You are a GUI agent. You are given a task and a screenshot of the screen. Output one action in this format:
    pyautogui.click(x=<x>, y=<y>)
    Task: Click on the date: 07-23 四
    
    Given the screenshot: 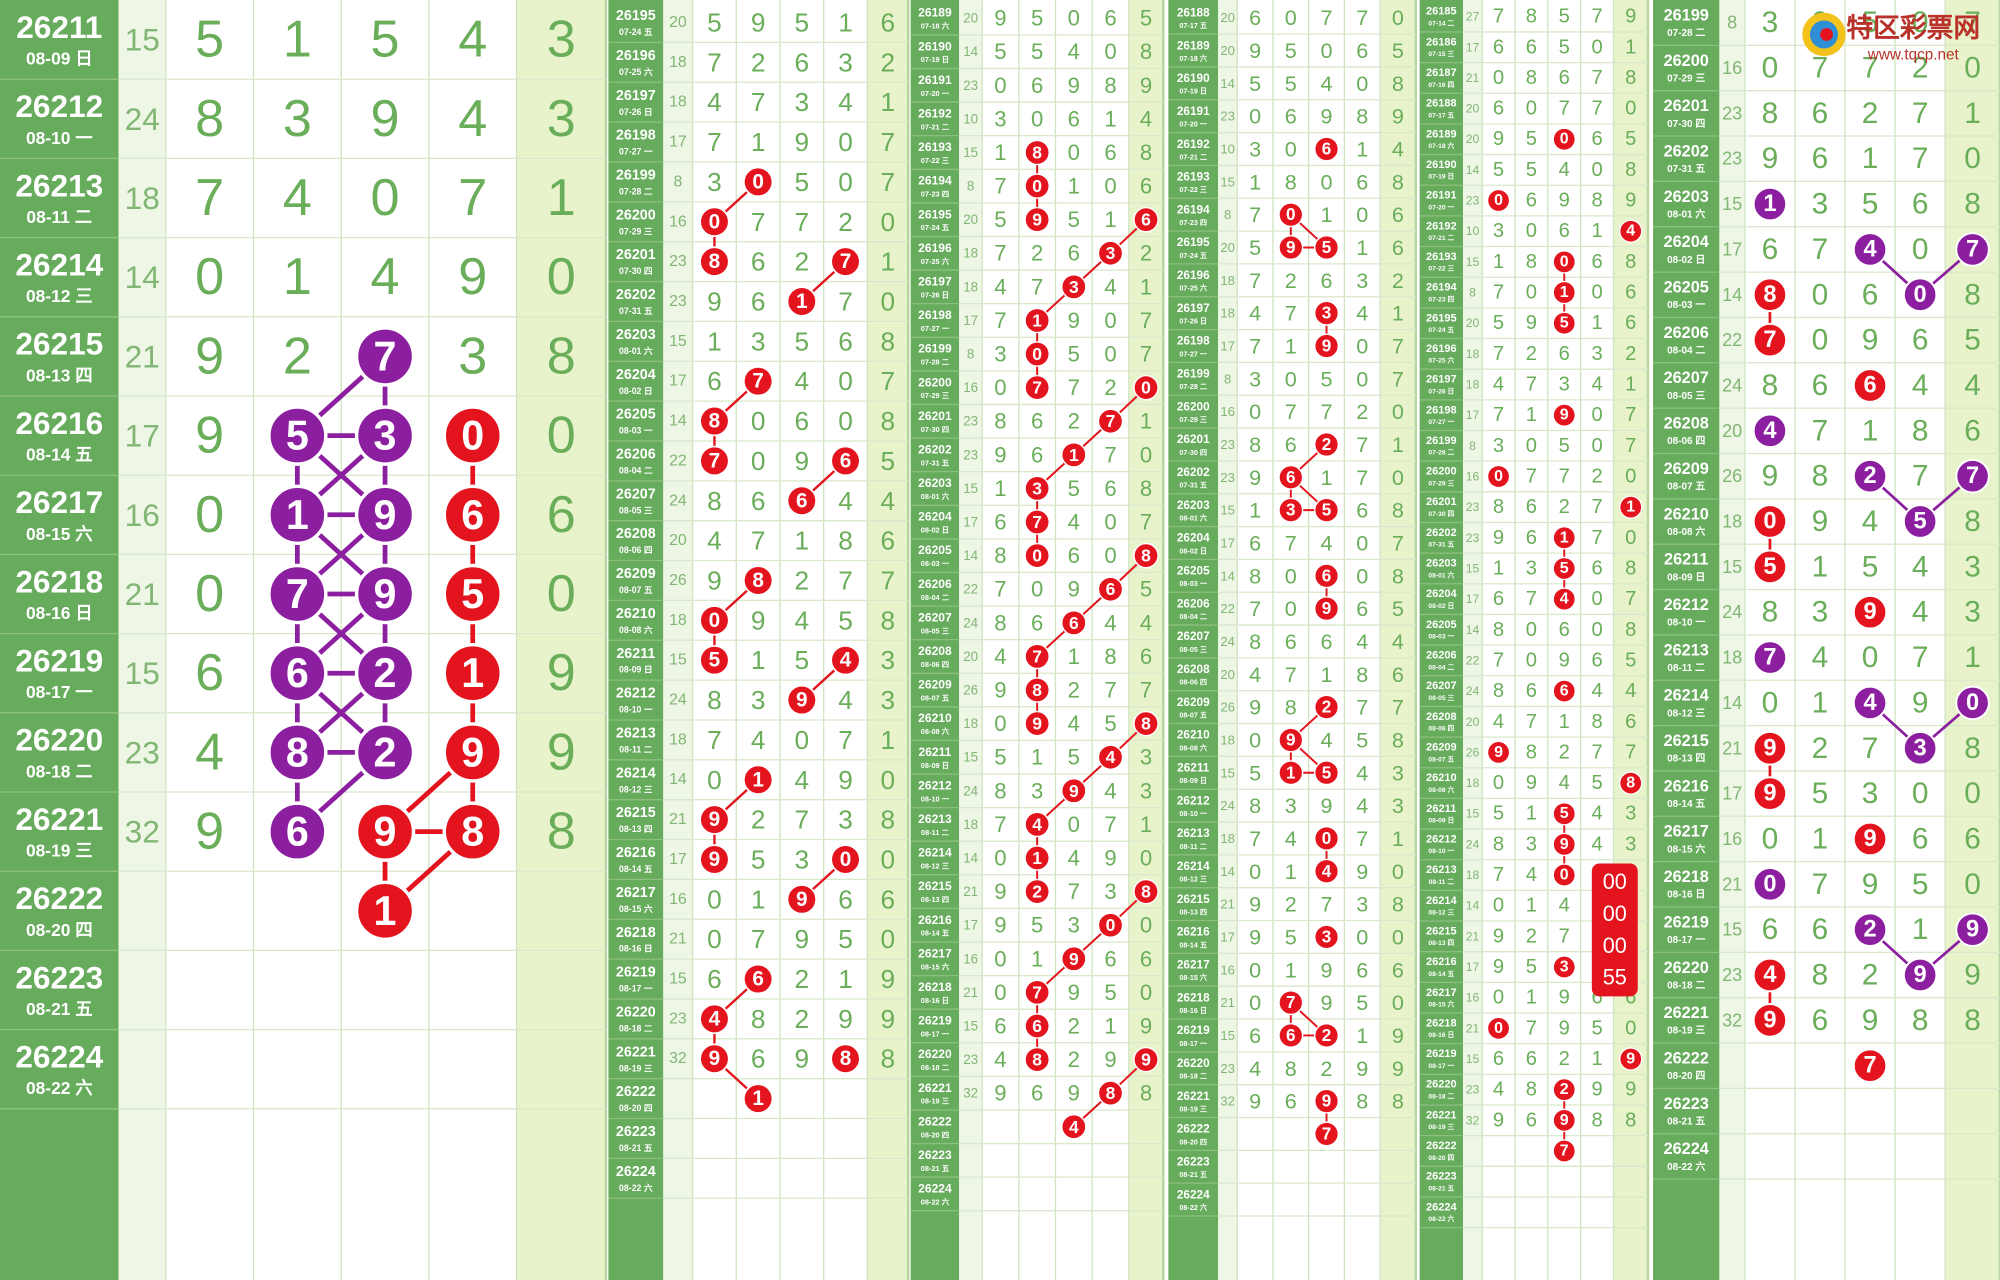 What is the action you would take?
    pyautogui.click(x=1441, y=299)
    